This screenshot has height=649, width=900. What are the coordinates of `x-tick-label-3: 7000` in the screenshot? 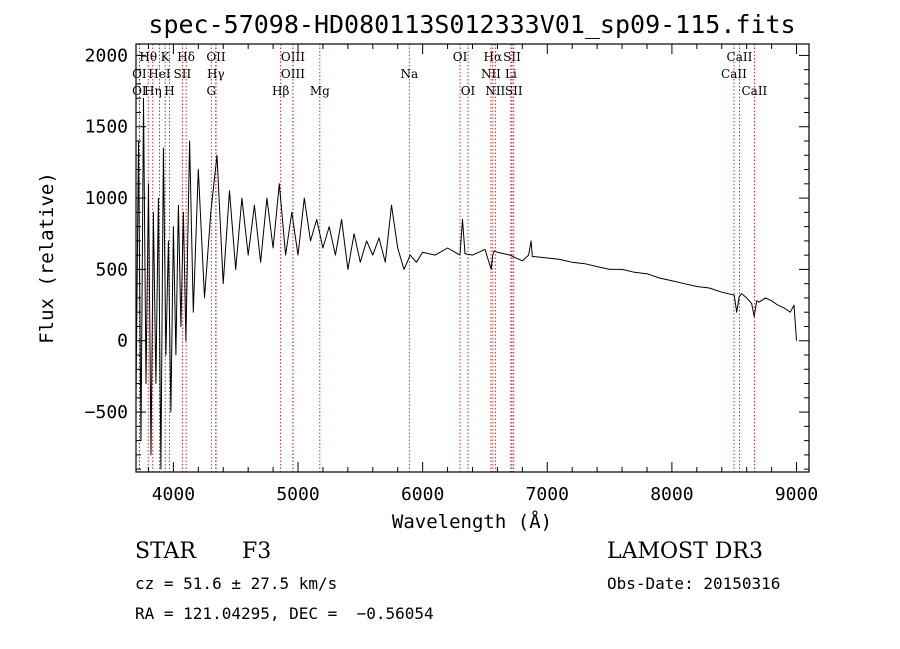 It's located at (547, 494).